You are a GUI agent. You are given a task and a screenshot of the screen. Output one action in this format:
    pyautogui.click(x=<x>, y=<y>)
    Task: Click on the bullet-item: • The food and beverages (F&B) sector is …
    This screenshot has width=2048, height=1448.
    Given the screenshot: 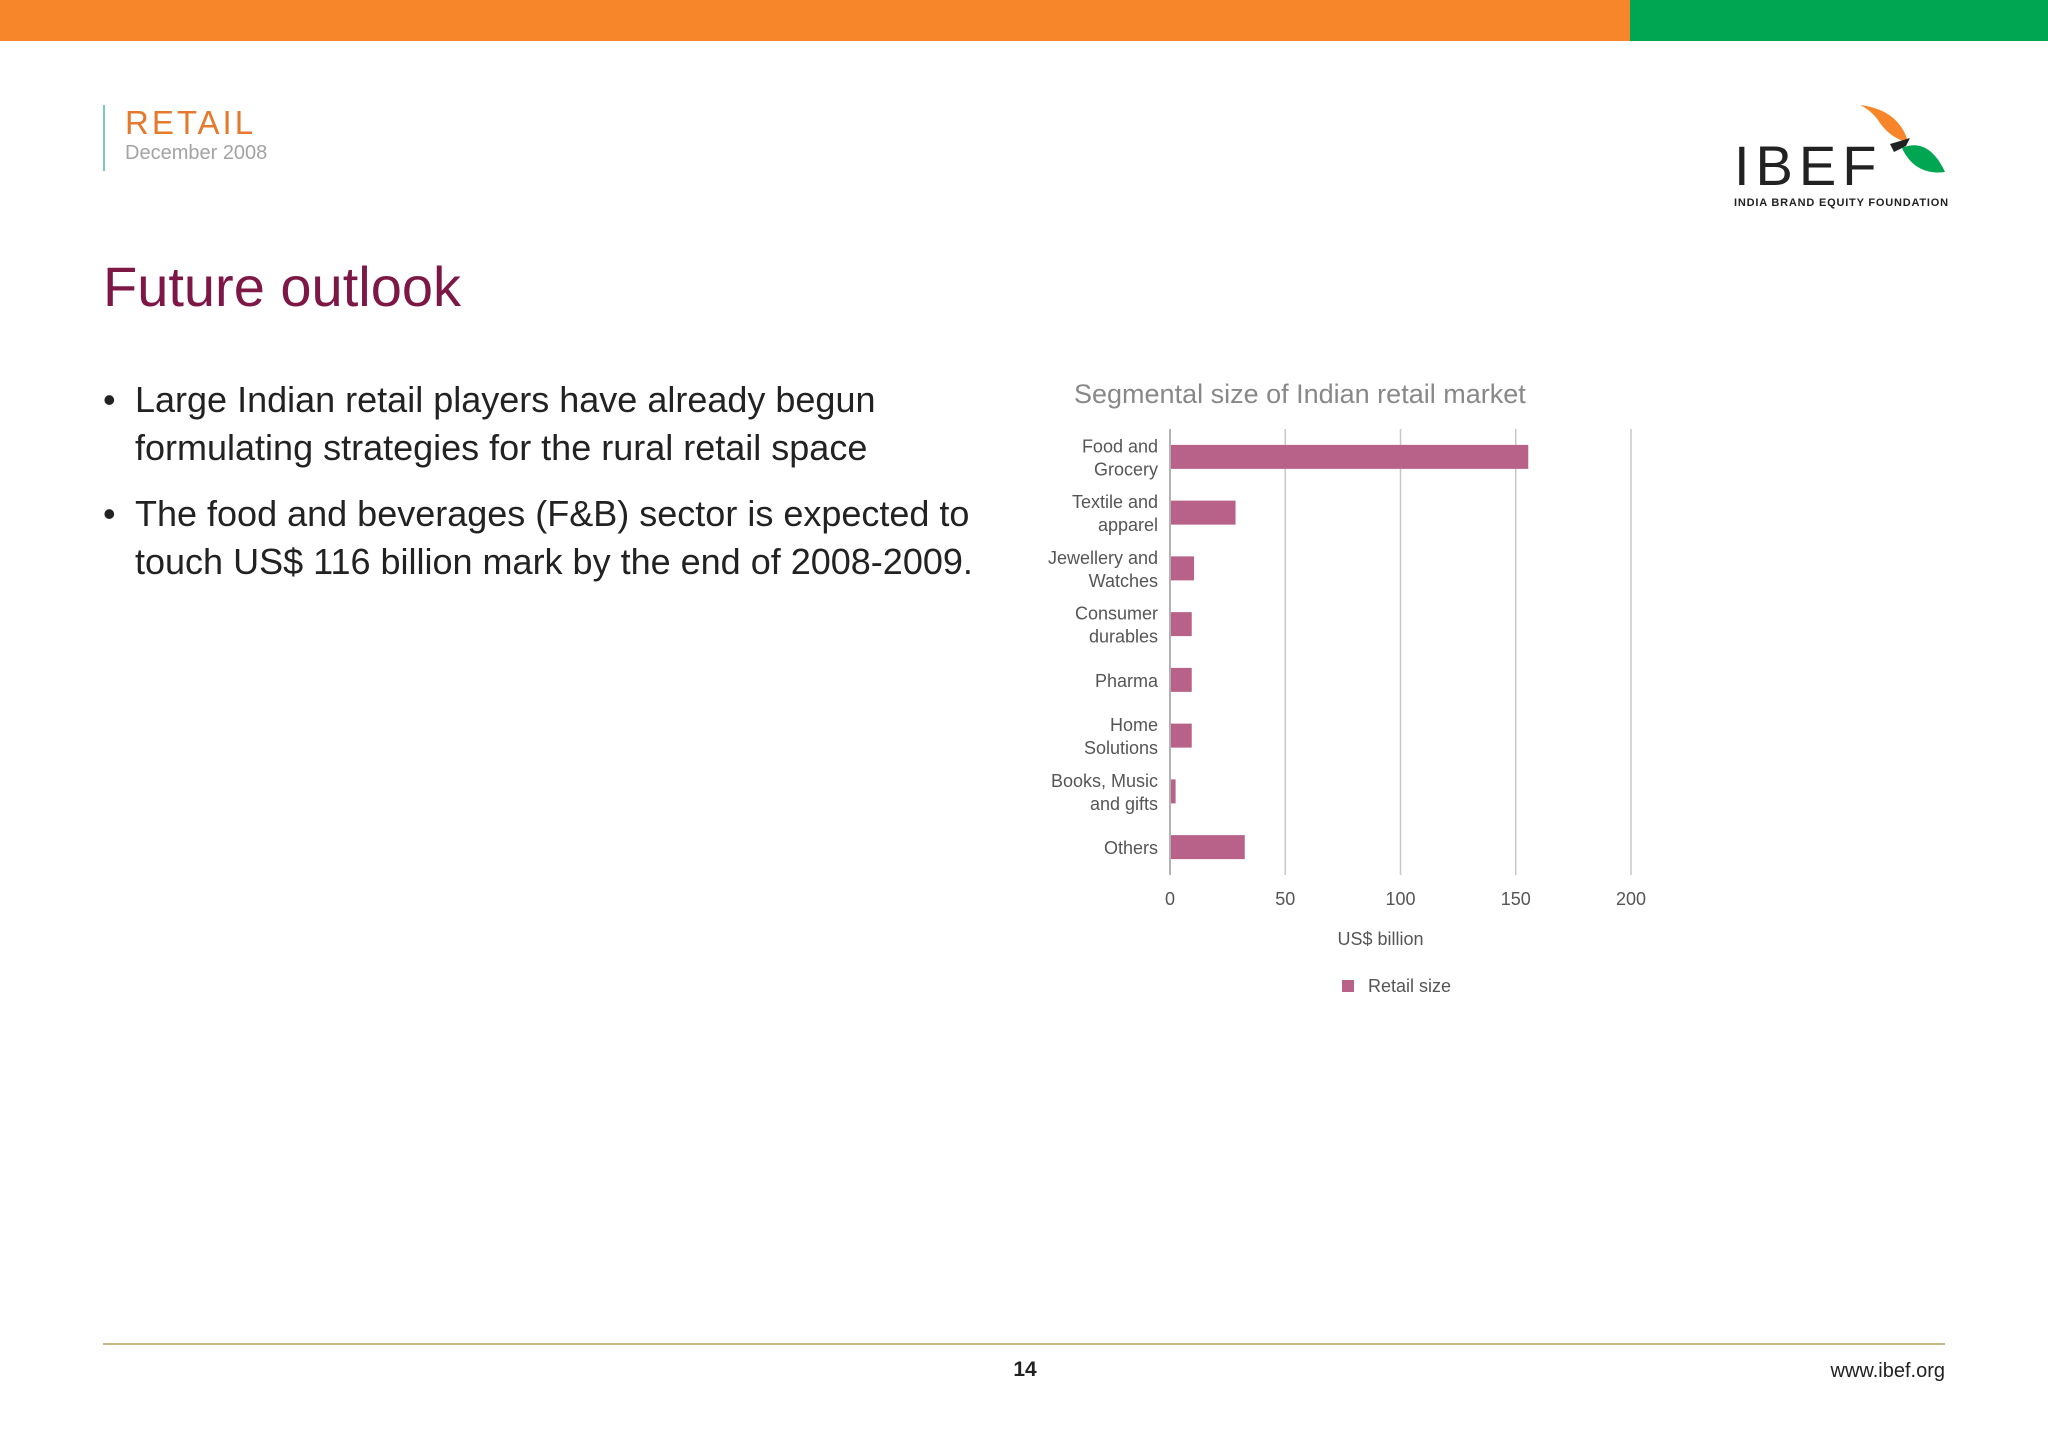 What is the action you would take?
    pyautogui.click(x=553, y=538)
    